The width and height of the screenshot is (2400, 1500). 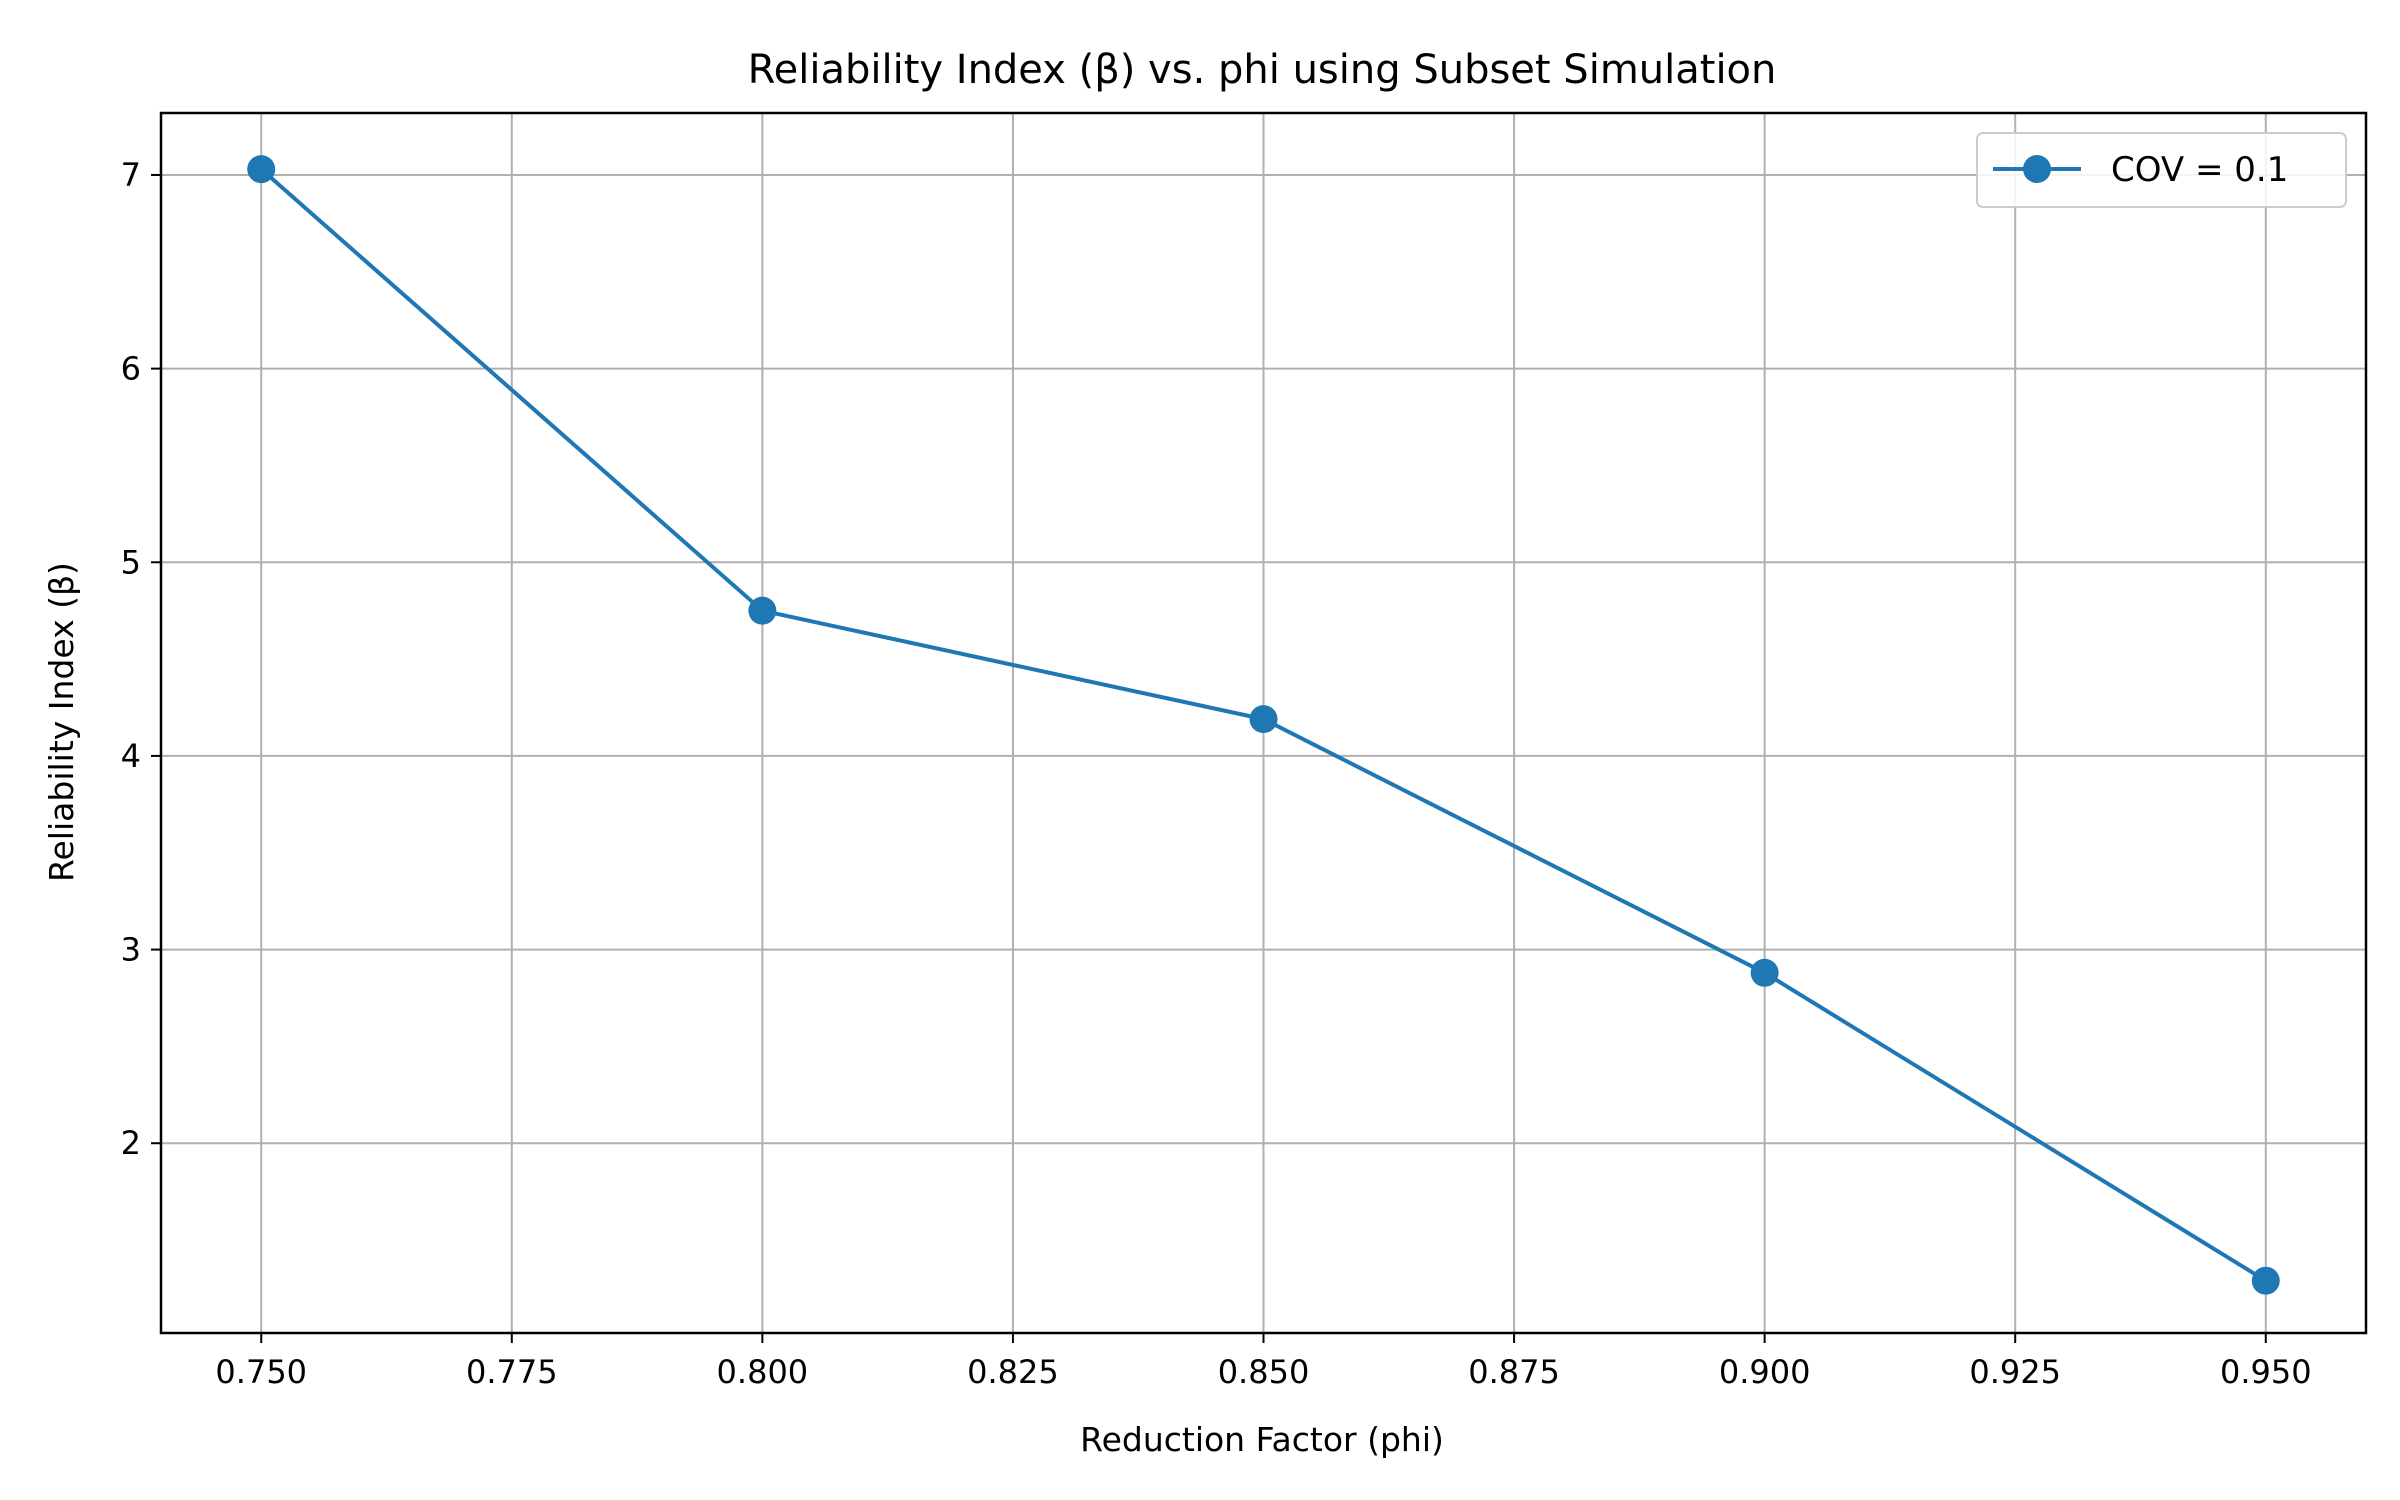 I want to click on x-tick-label: 0.750, so click(x=261, y=1372).